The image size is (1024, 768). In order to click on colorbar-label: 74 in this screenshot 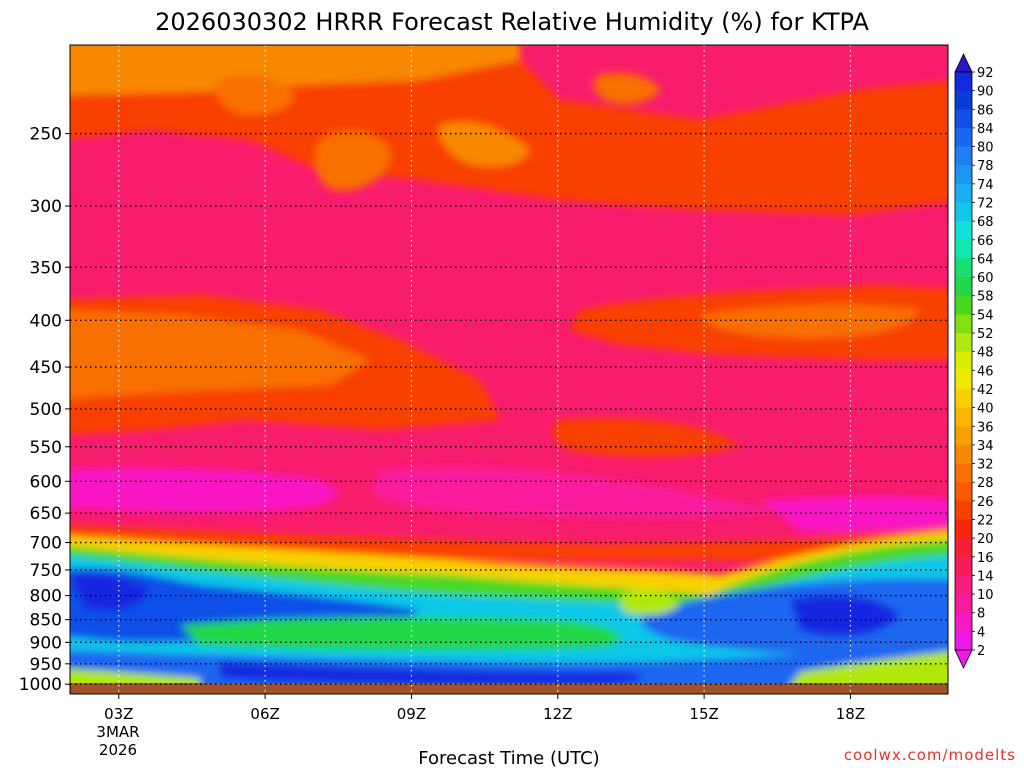, I will do `click(985, 185)`.